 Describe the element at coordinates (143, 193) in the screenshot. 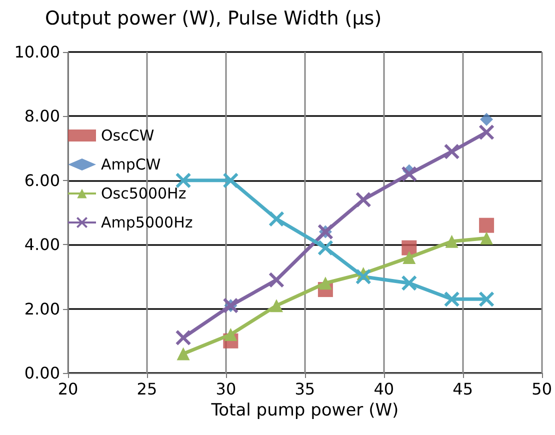

I see `legend-label: Osc5000Hz` at that location.